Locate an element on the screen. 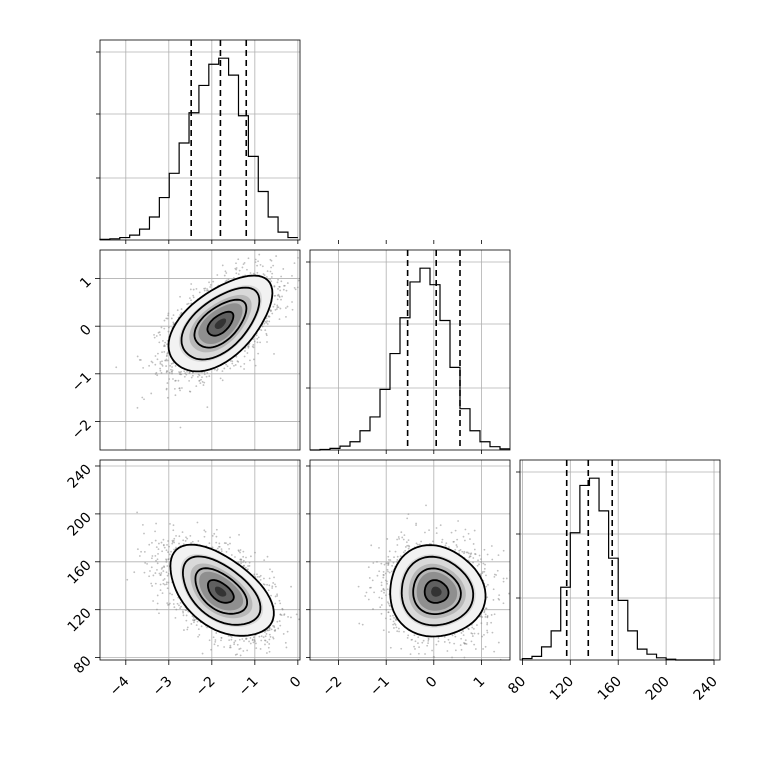 This screenshot has height=760, width=760. y-tick-label: 0 is located at coordinates (86, 331).